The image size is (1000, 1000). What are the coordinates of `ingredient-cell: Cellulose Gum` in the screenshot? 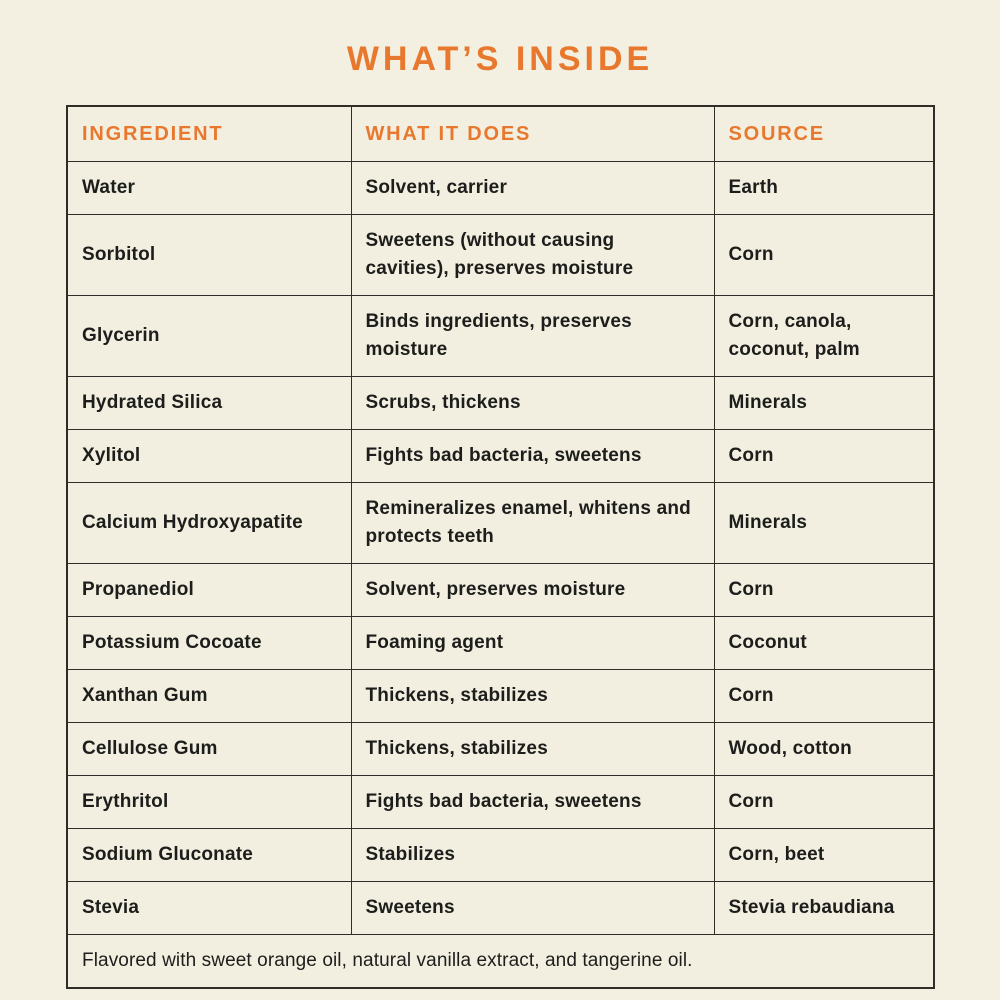 It's located at (209, 749).